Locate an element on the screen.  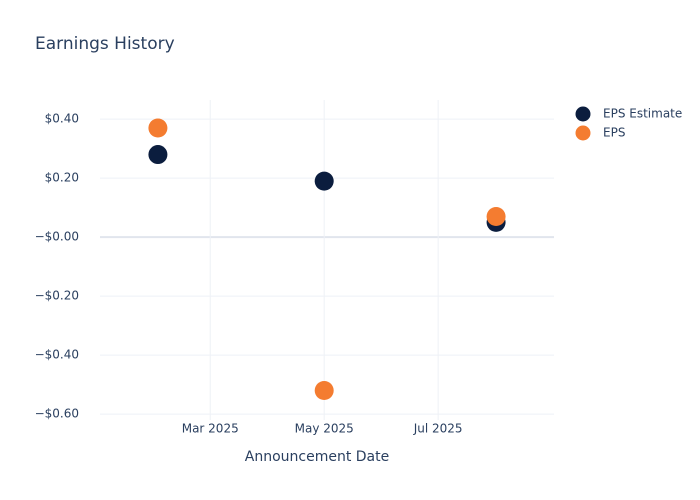
chart-title: Earnings History is located at coordinates (105, 44).